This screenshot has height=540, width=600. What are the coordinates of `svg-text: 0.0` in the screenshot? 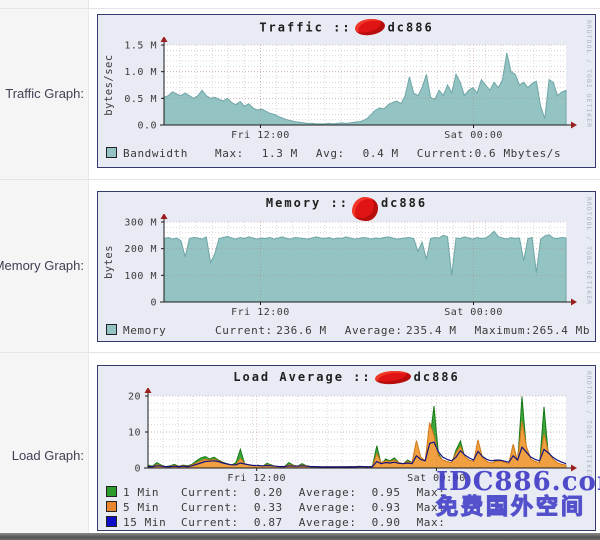 It's located at (147, 126).